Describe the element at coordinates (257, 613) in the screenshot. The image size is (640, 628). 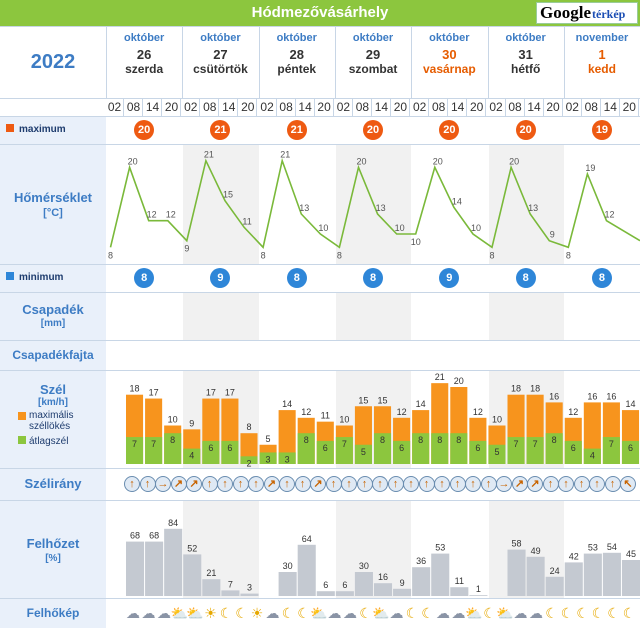
I see `cloud-image-icon: ☀` at that location.